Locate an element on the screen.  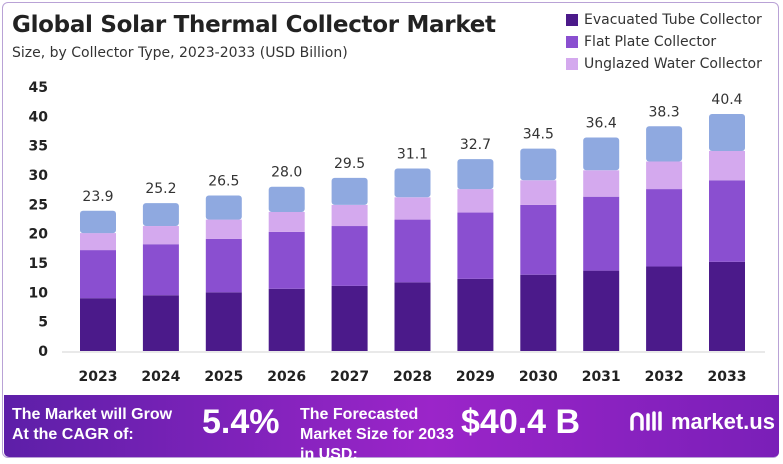
y-tick-label: 35 is located at coordinates (38, 147).